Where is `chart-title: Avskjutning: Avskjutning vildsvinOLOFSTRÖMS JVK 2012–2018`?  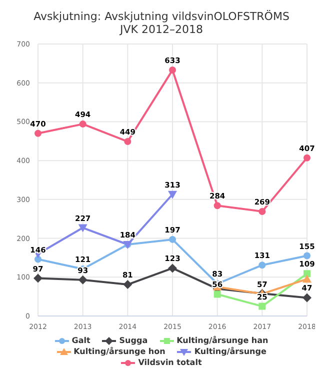 chart-title: Avskjutning: Avskjutning vildsvinOLOFSTRÖMS JVK 2012–2018 is located at coordinates (161, 22).